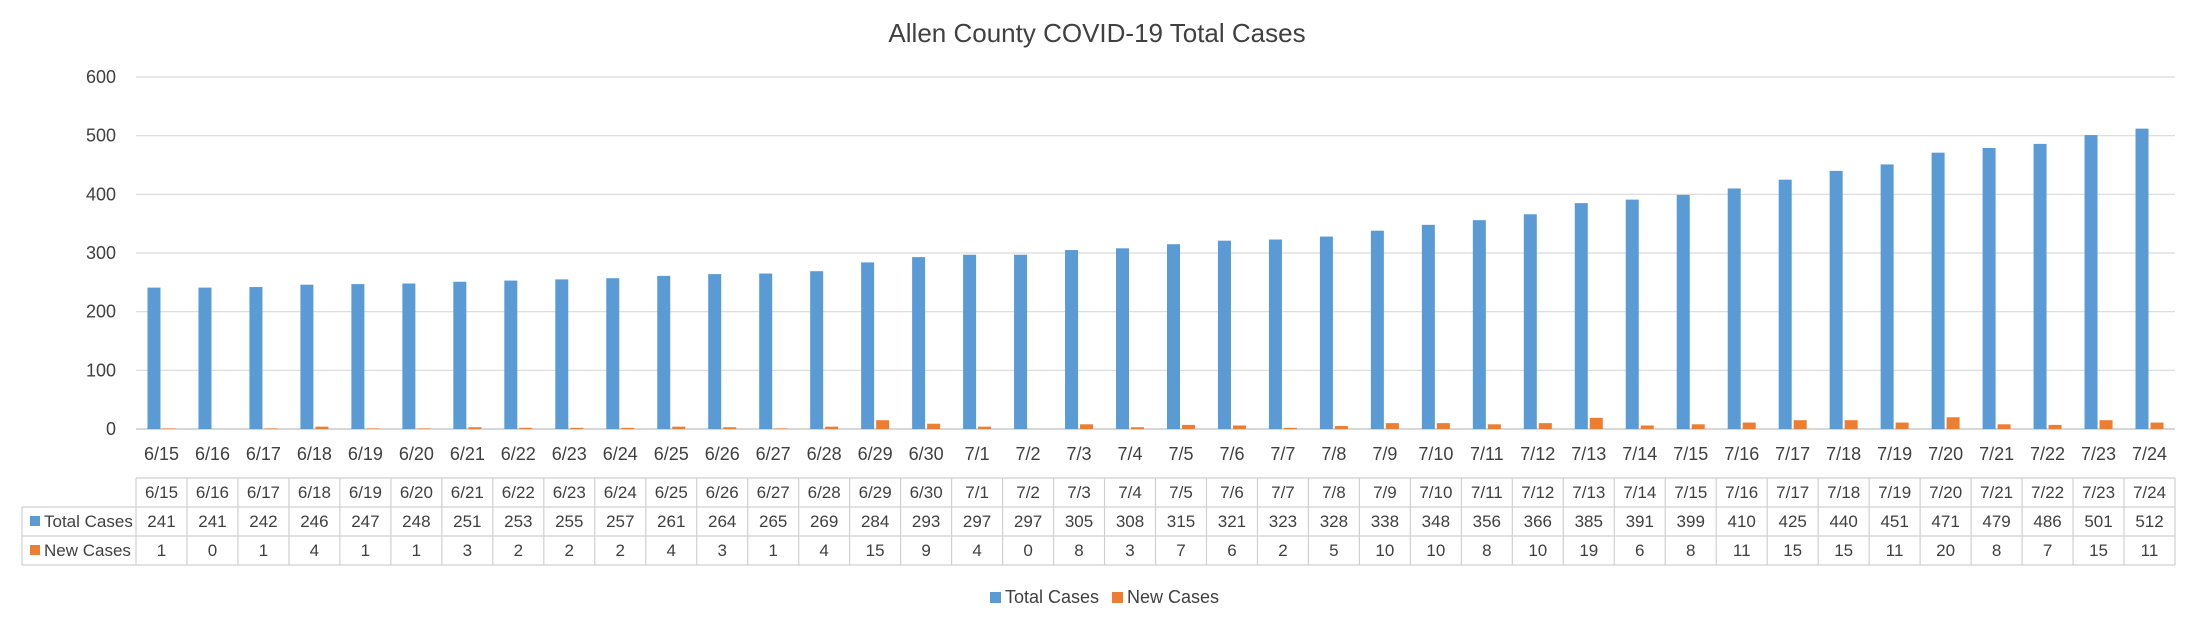  What do you see at coordinates (1741, 454) in the screenshot?
I see `x-tick-label: 7/16` at bounding box center [1741, 454].